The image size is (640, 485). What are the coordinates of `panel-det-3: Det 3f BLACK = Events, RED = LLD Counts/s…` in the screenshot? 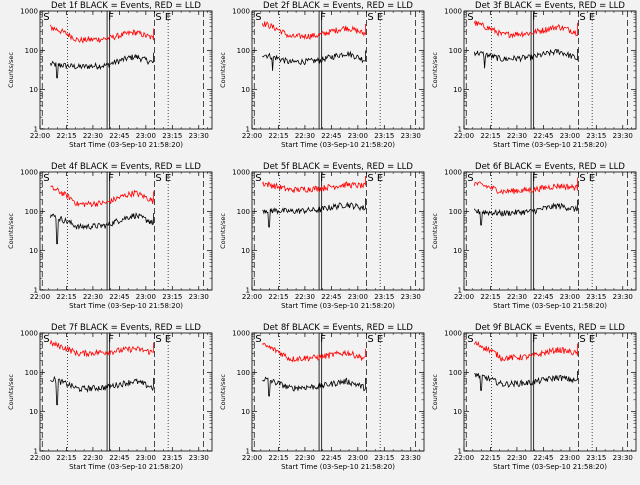 It's located at (534, 75).